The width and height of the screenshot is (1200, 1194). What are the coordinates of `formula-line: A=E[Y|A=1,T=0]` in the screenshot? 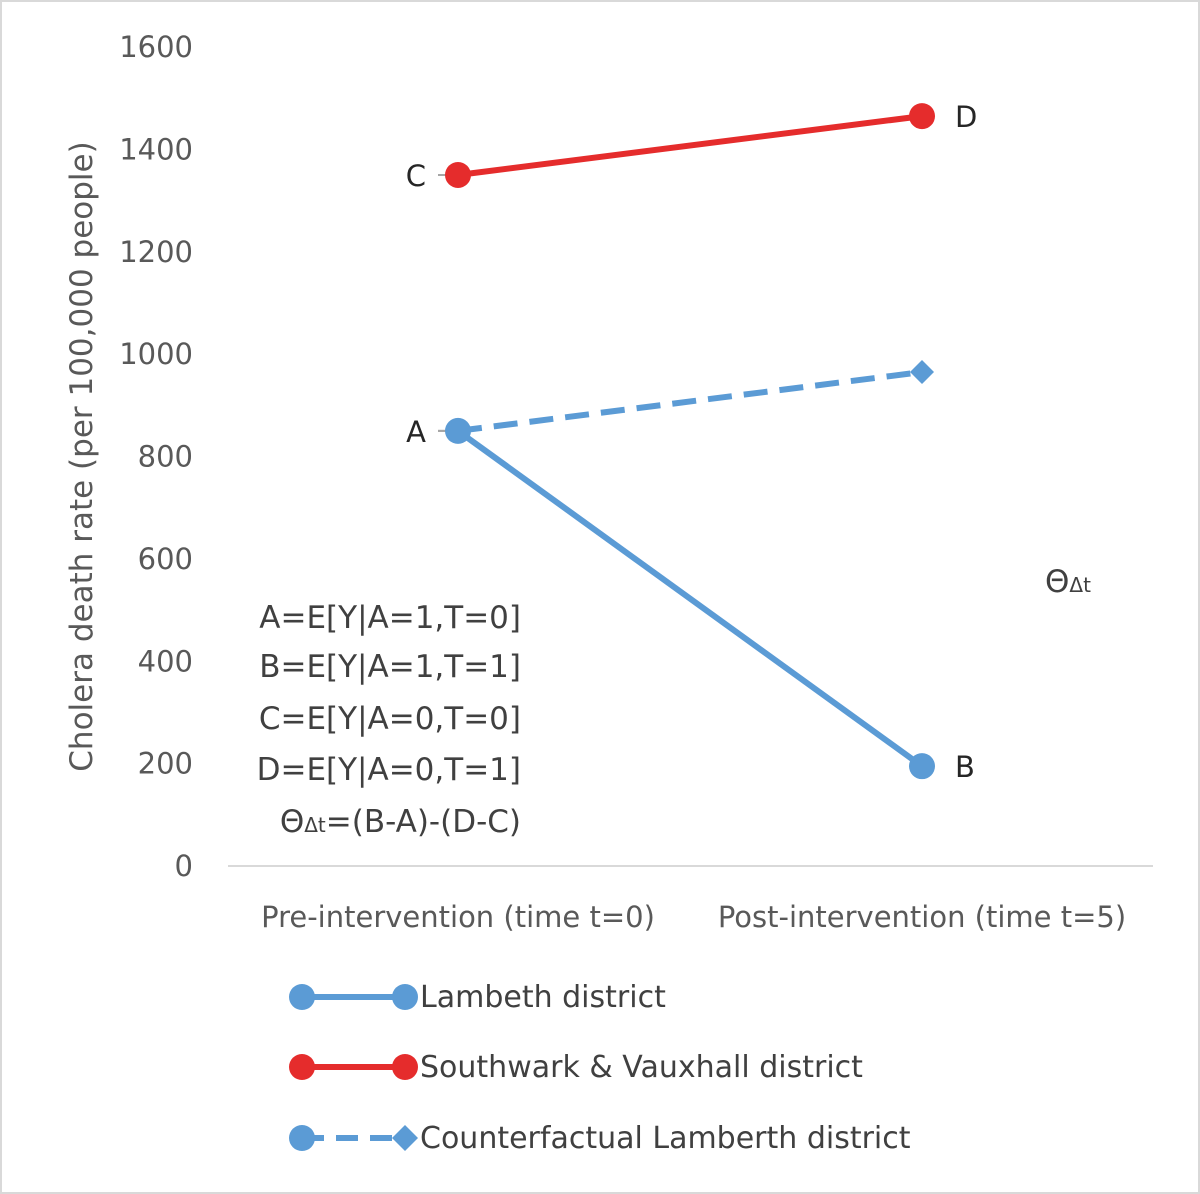 It's located at (390, 618).